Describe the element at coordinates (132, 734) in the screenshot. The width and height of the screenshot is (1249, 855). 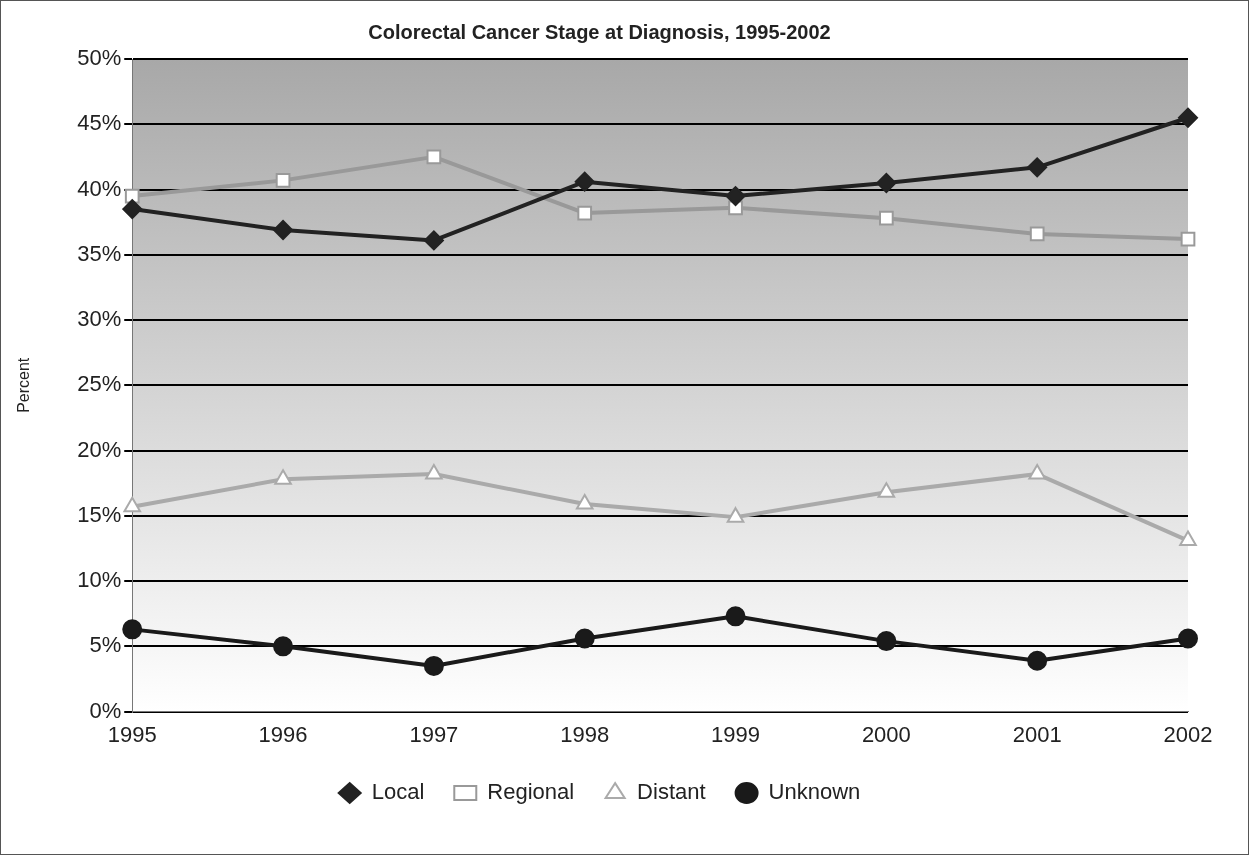
I see `x-tick-label: 1995` at that location.